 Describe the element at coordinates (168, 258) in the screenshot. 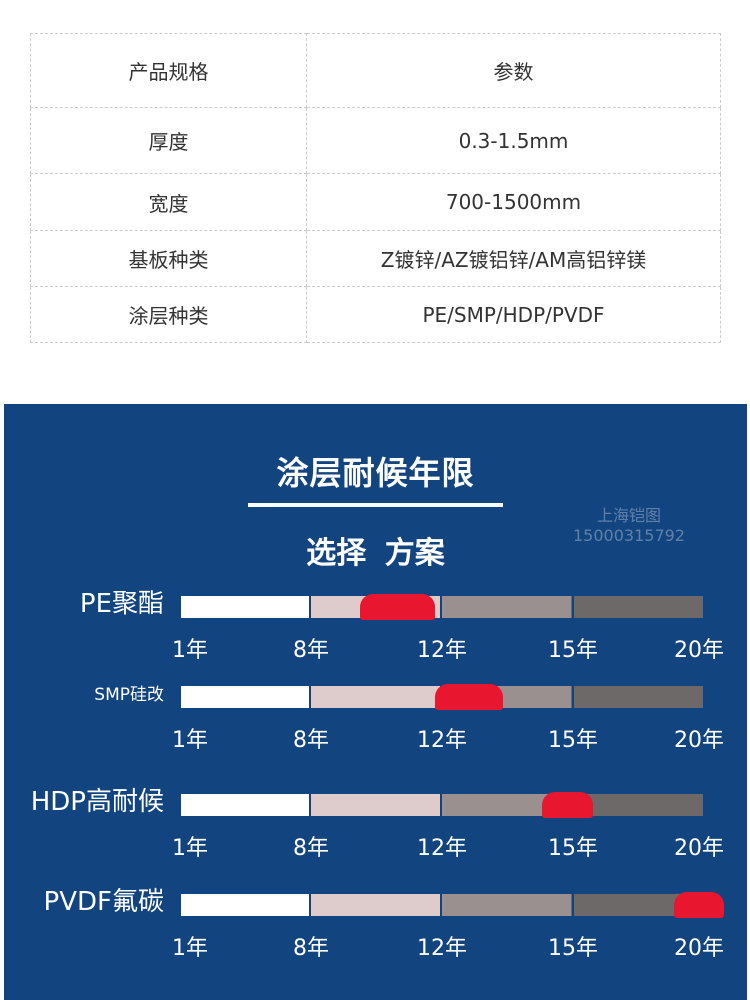

I see `spec-row-name: 基板种类` at that location.